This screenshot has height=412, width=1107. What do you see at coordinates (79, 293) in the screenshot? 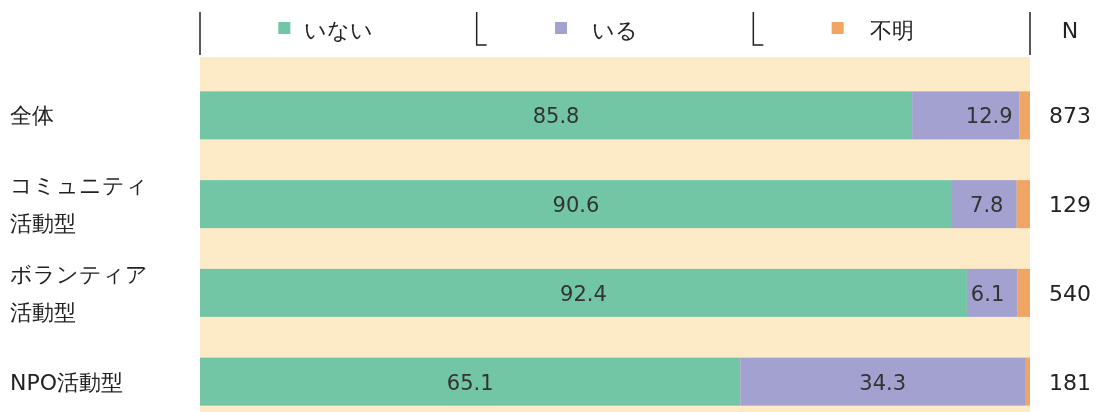
I see `y-tick-label: ボランティア活動型` at bounding box center [79, 293].